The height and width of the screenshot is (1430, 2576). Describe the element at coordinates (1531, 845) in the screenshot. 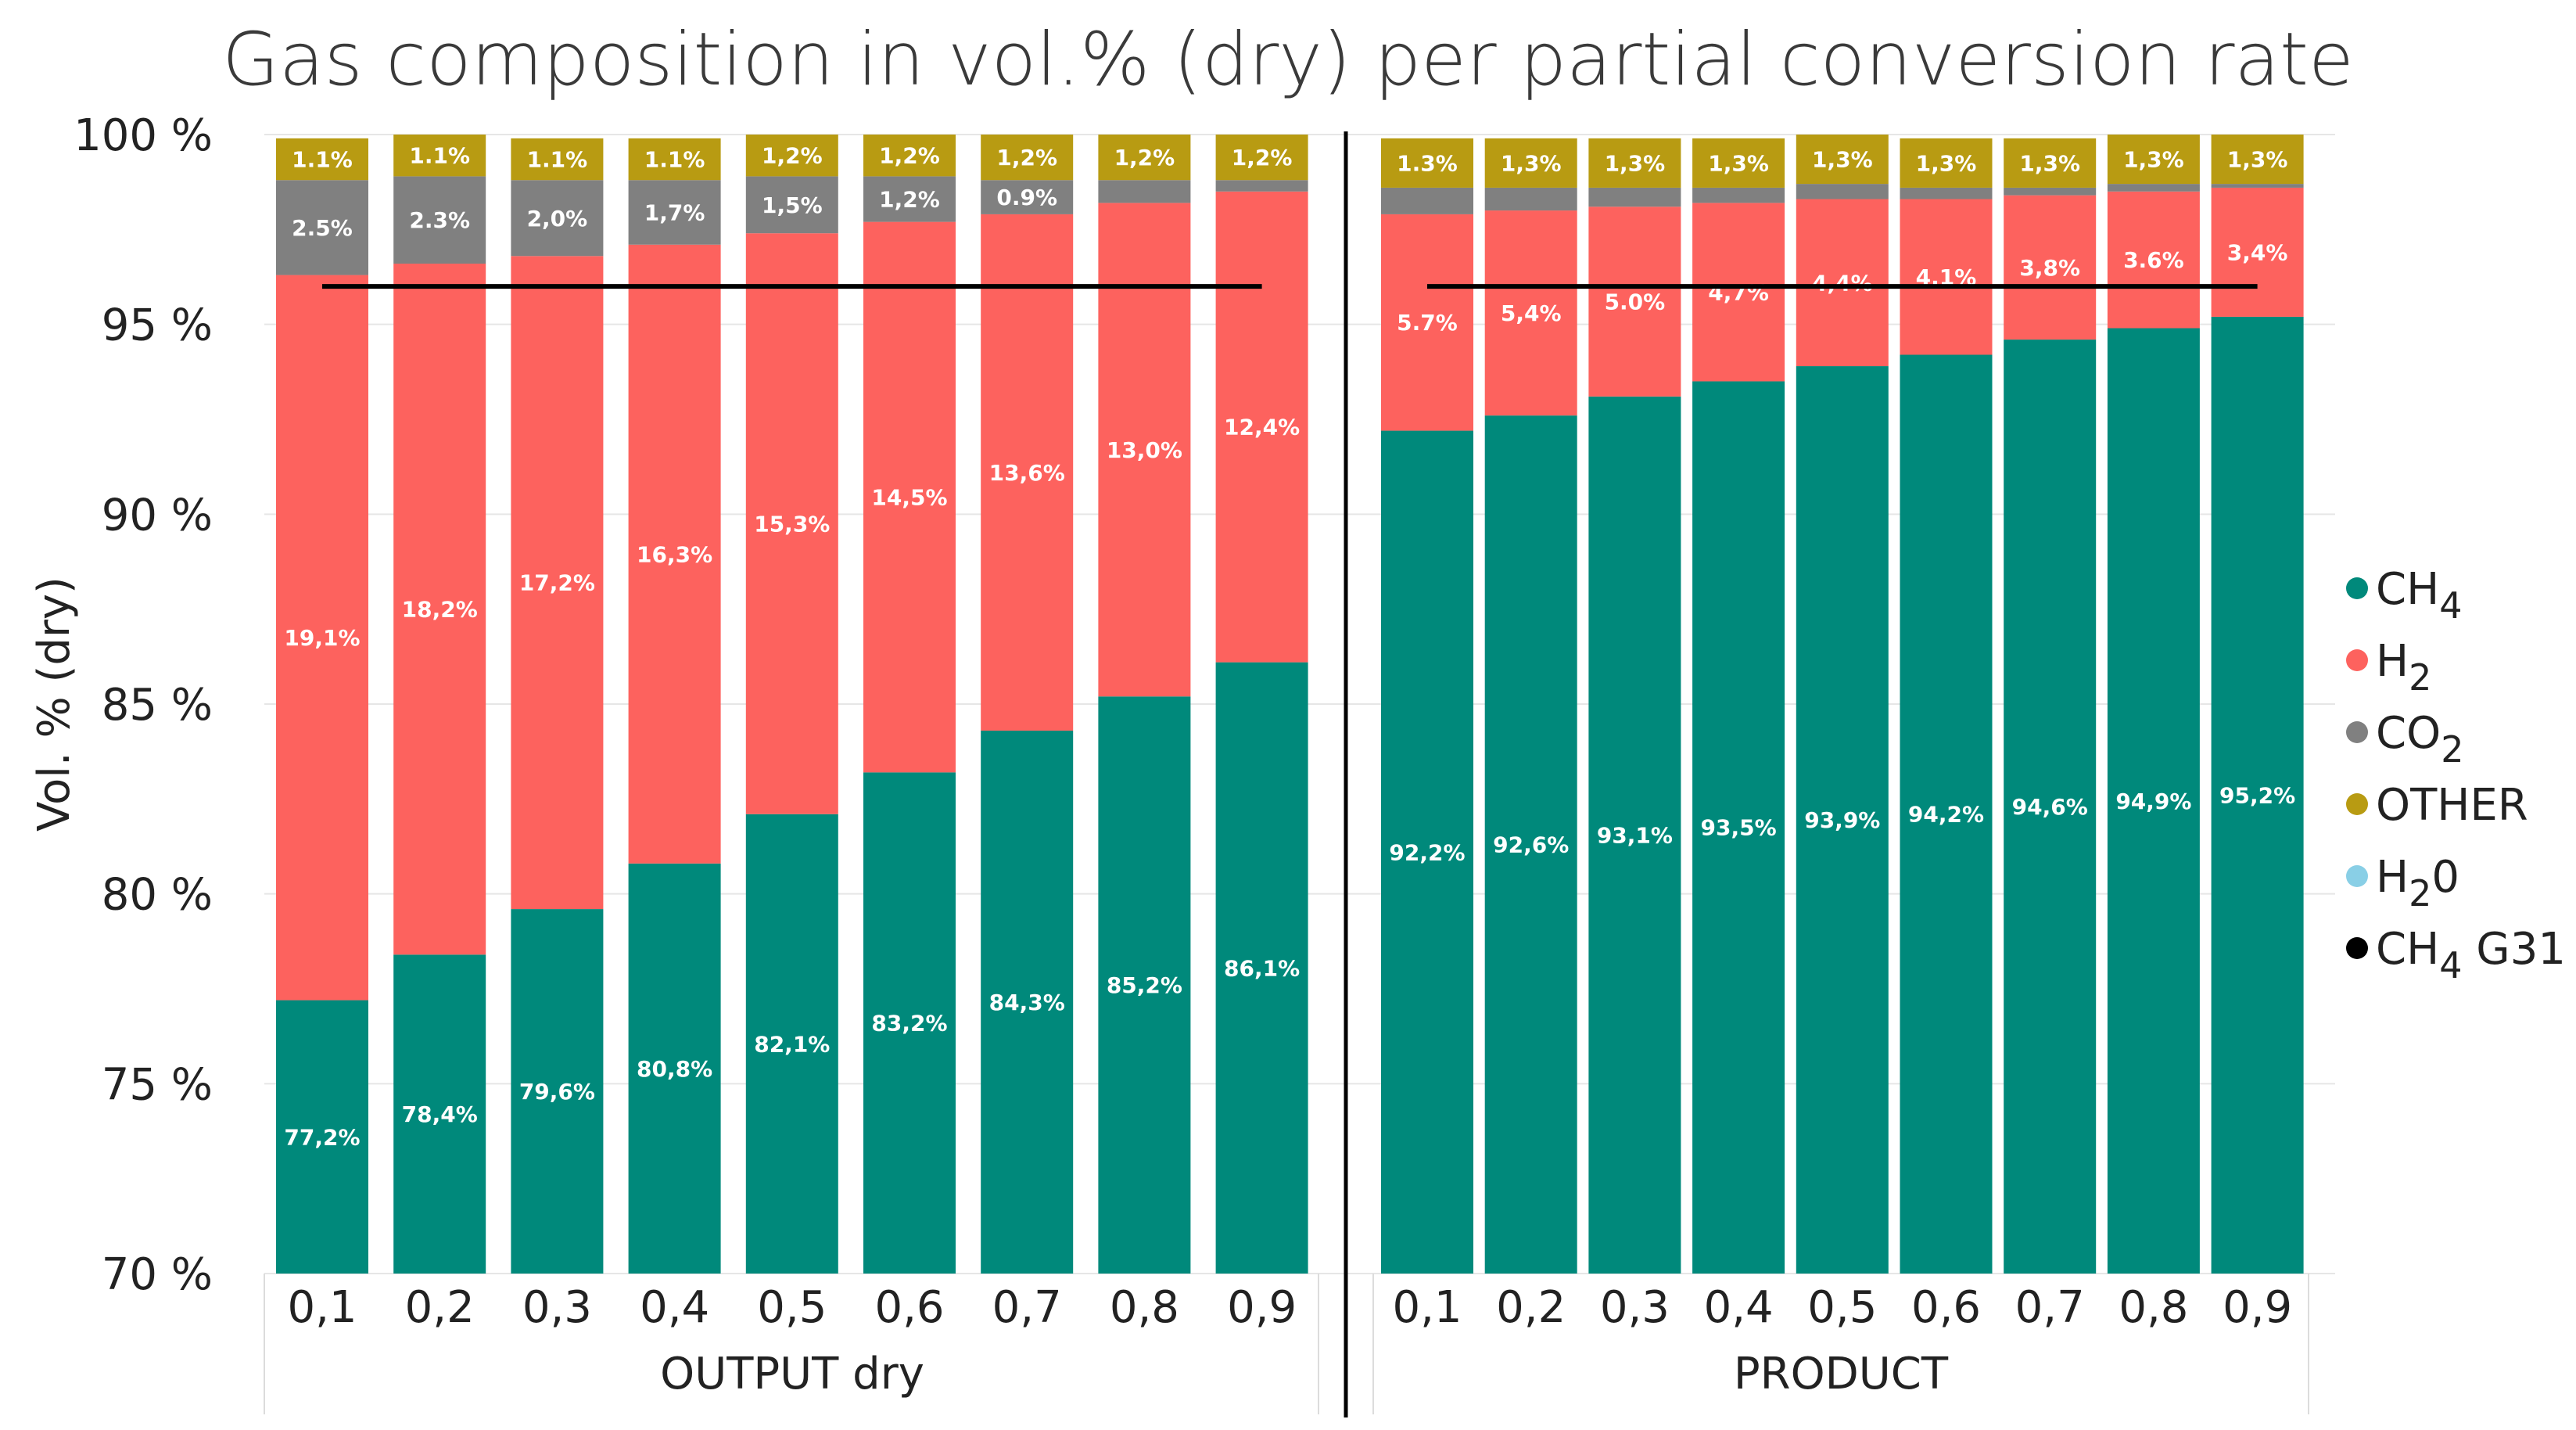

I see `data-label: 92,6%` at that location.